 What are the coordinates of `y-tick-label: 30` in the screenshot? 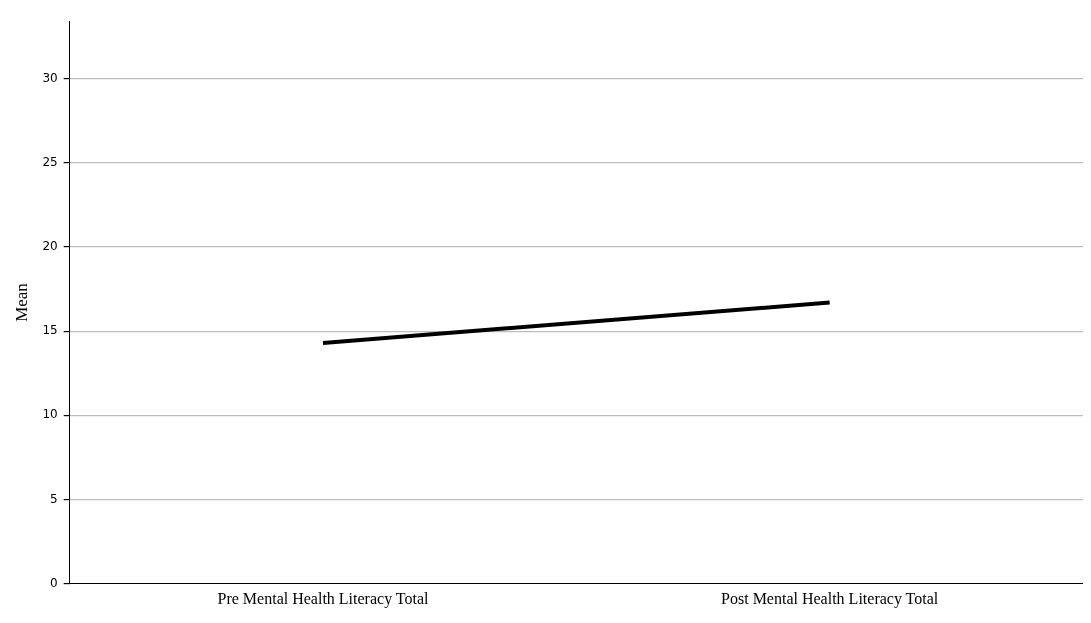 It's located at (50, 77).